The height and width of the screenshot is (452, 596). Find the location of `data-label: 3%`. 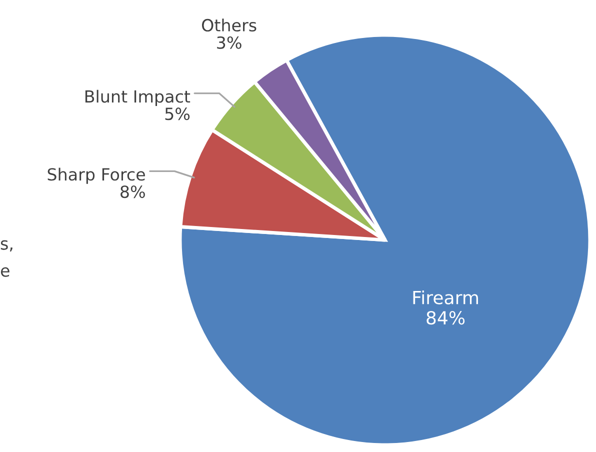

data-label: 3% is located at coordinates (229, 42).